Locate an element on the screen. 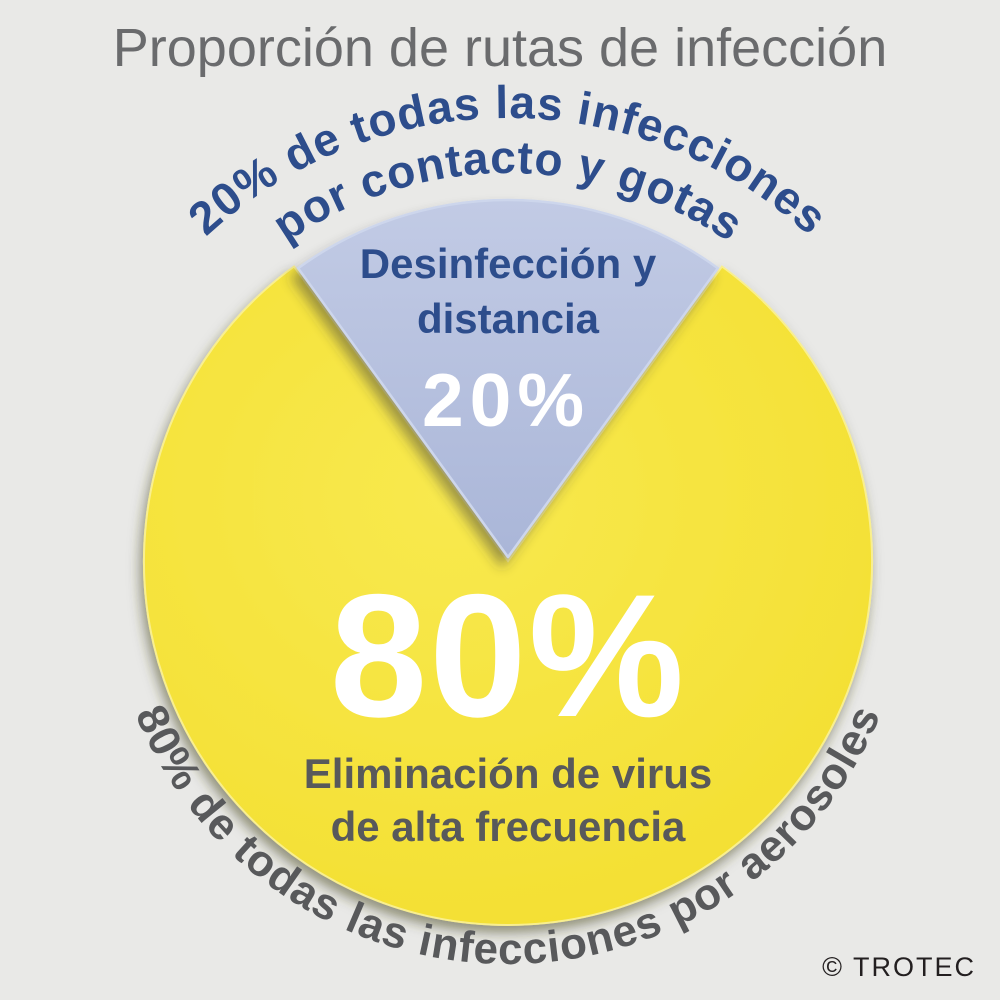 The height and width of the screenshot is (1000, 1000). page-title: Proporción de rutas de infección is located at coordinates (500, 48).